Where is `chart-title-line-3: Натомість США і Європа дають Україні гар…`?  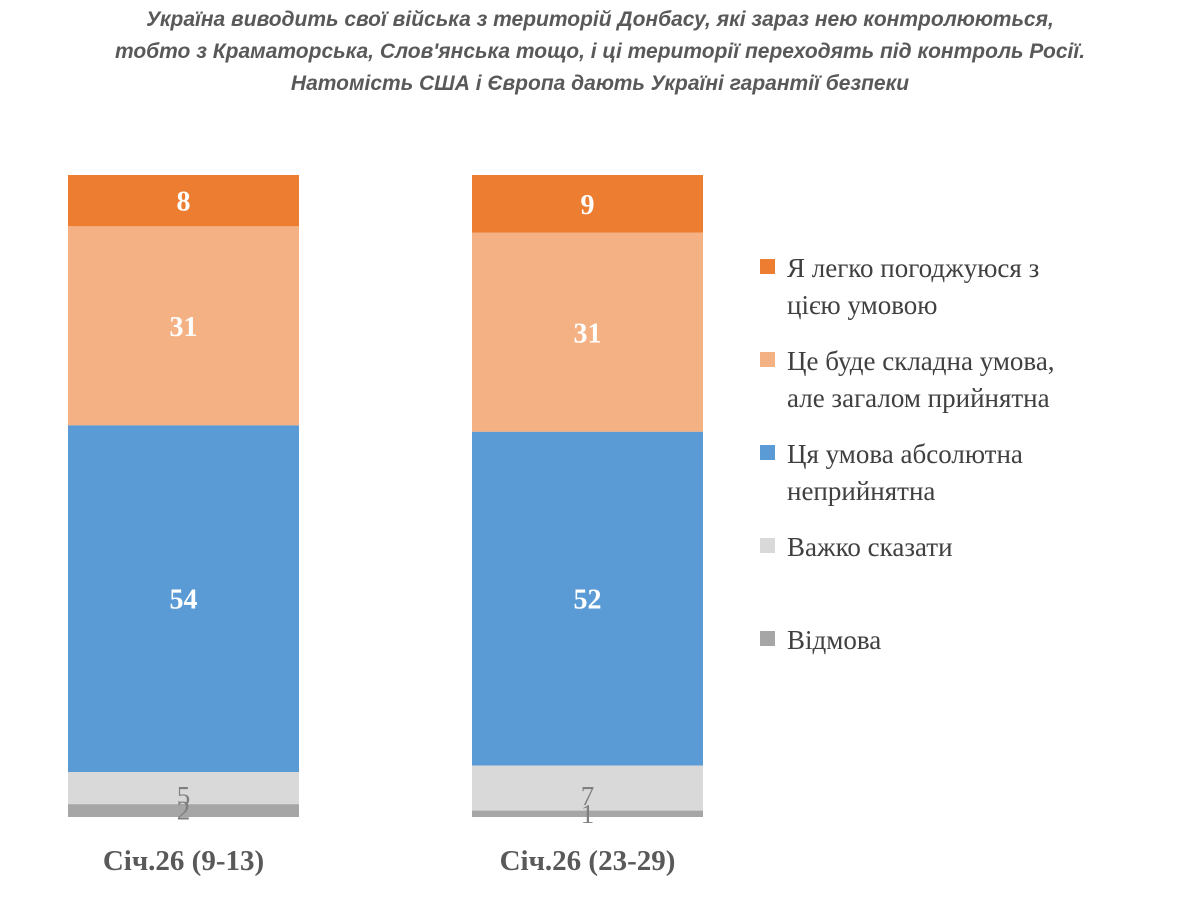 chart-title-line-3: Натомість США і Європа дають Україні гар… is located at coordinates (600, 83).